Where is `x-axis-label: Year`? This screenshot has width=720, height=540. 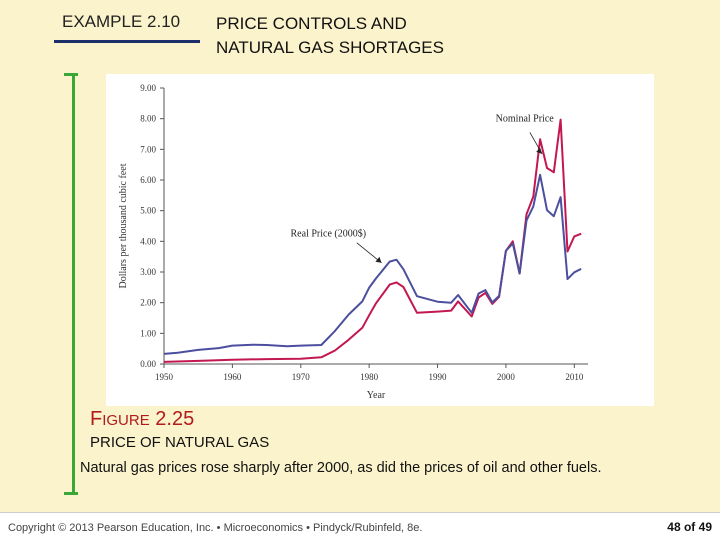
x-axis-label: Year is located at coordinates (376, 395).